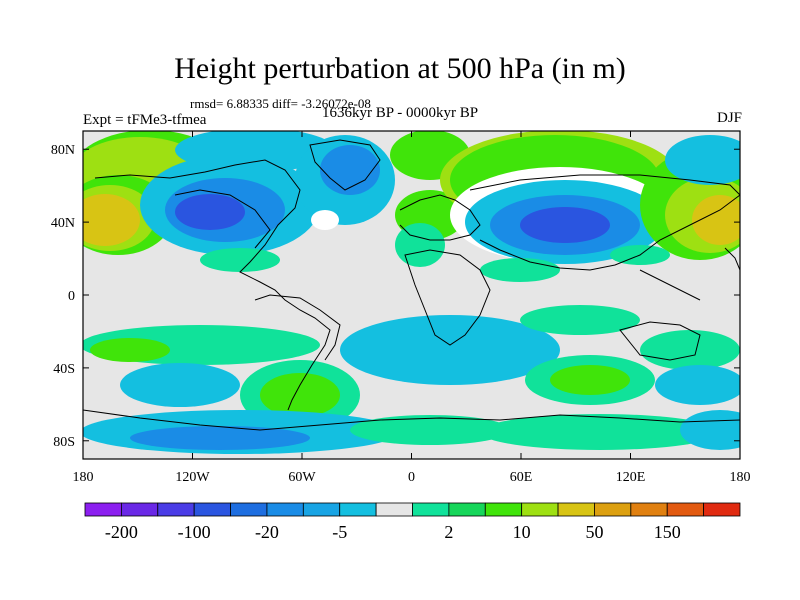 Image resolution: width=800 pixels, height=600 pixels. Describe the element at coordinates (280, 103) in the screenshot. I see `stats-label: rmsd= 6.88335 diff= -3.26072e-08` at that location.